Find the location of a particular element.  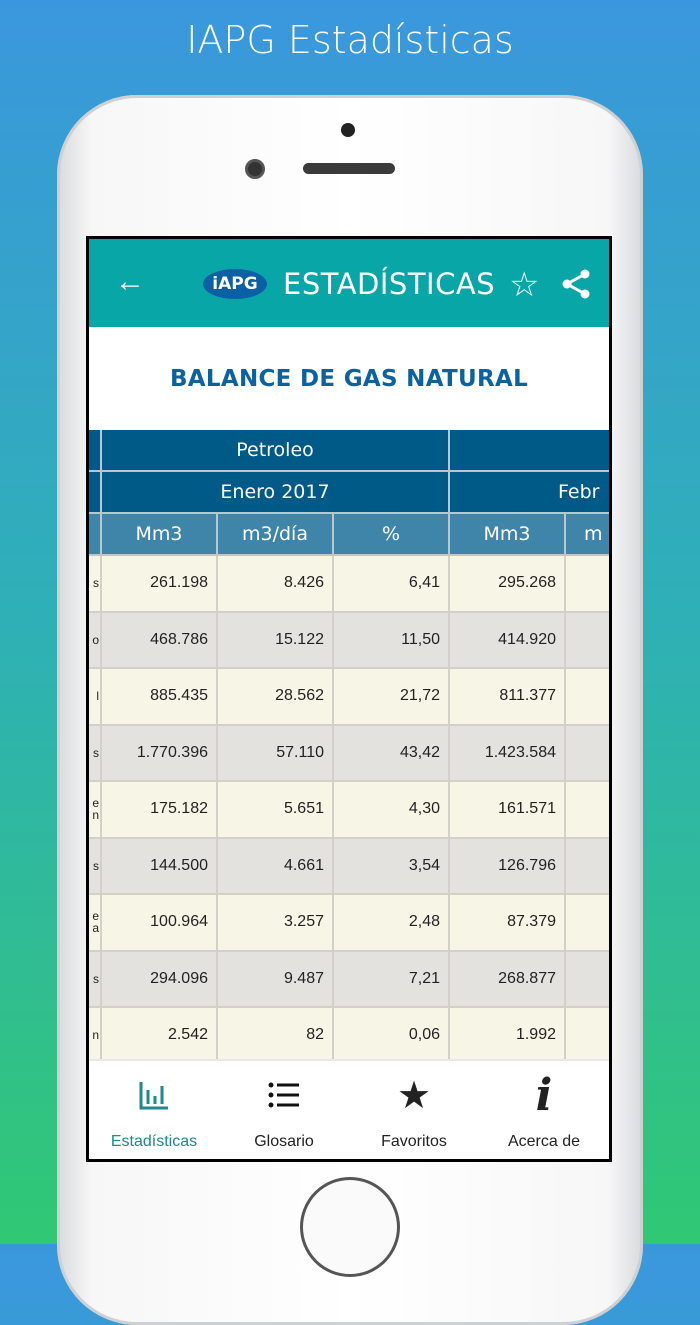

table-row: s 144.500 4.661 3,54 126.796 is located at coordinates (349, 866).